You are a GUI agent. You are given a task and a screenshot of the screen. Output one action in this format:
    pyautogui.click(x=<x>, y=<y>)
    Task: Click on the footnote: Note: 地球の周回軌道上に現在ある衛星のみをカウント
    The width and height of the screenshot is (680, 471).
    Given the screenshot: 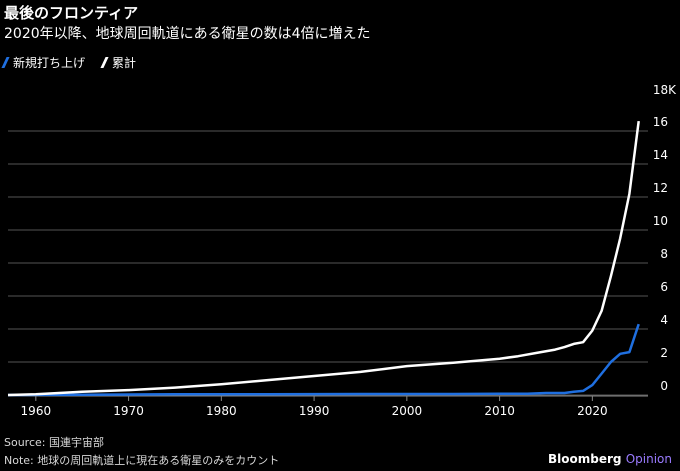 What is the action you would take?
    pyautogui.click(x=142, y=460)
    